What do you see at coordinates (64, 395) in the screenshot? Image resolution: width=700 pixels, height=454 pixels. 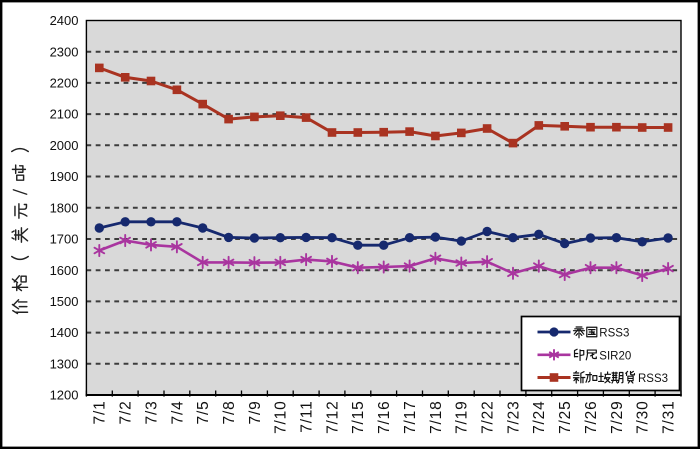 I see `svg-text: 1200` at bounding box center [64, 395].